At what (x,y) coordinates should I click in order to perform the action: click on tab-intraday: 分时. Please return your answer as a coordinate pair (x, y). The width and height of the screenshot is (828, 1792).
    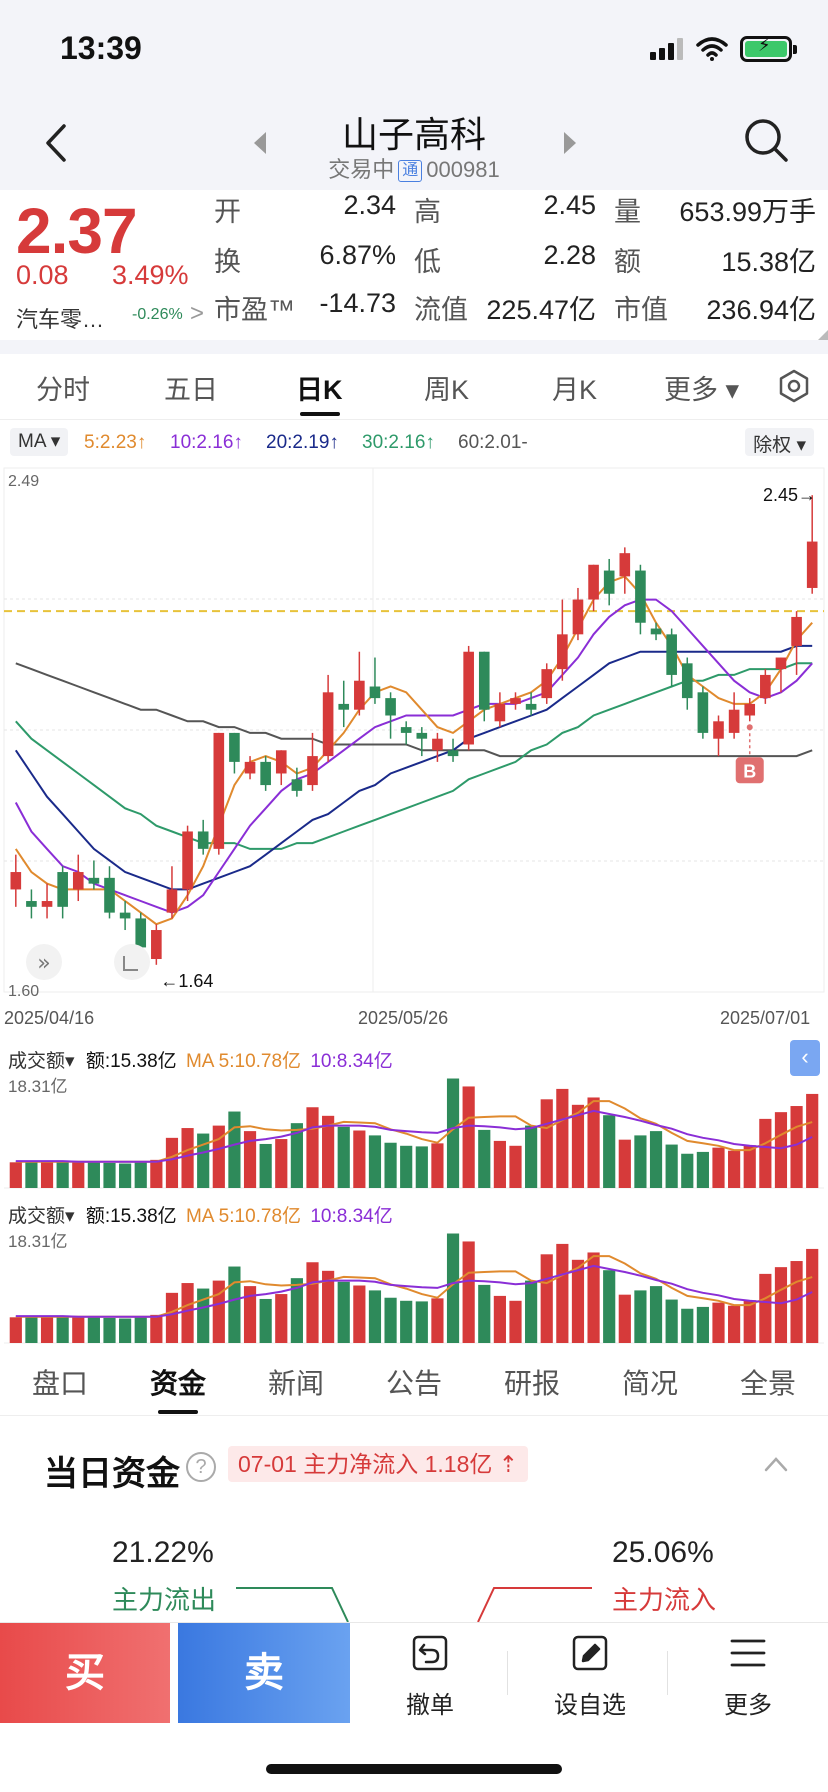
    Looking at the image, I should click on (63, 390).